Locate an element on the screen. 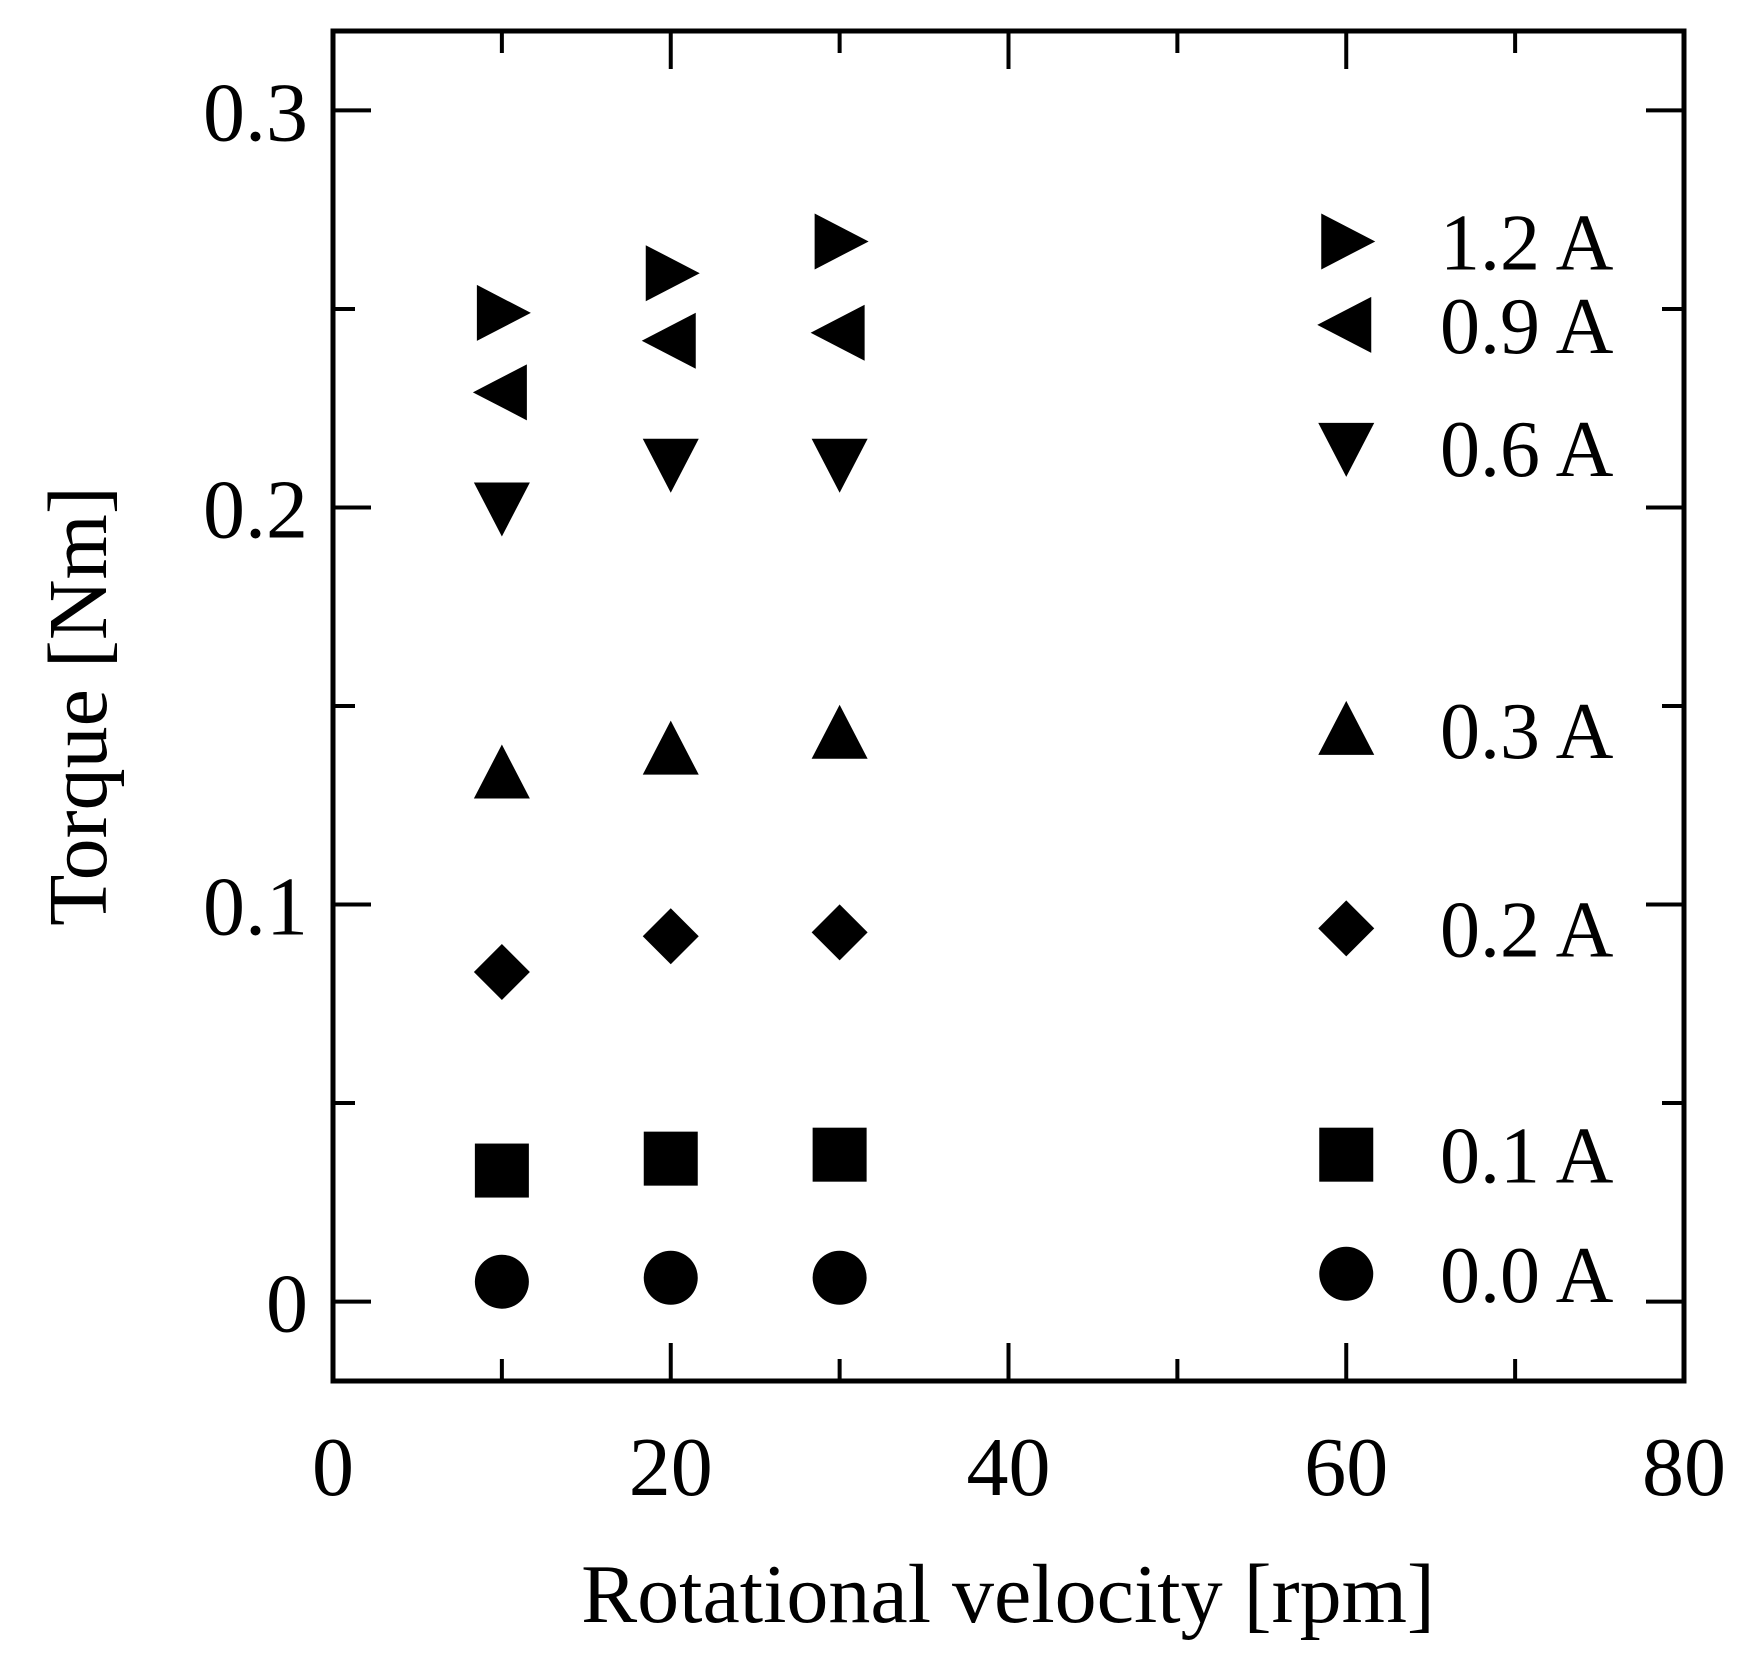 Image resolution: width=1755 pixels, height=1672 pixels. legend-label: 0.3 A is located at coordinates (1527, 732).